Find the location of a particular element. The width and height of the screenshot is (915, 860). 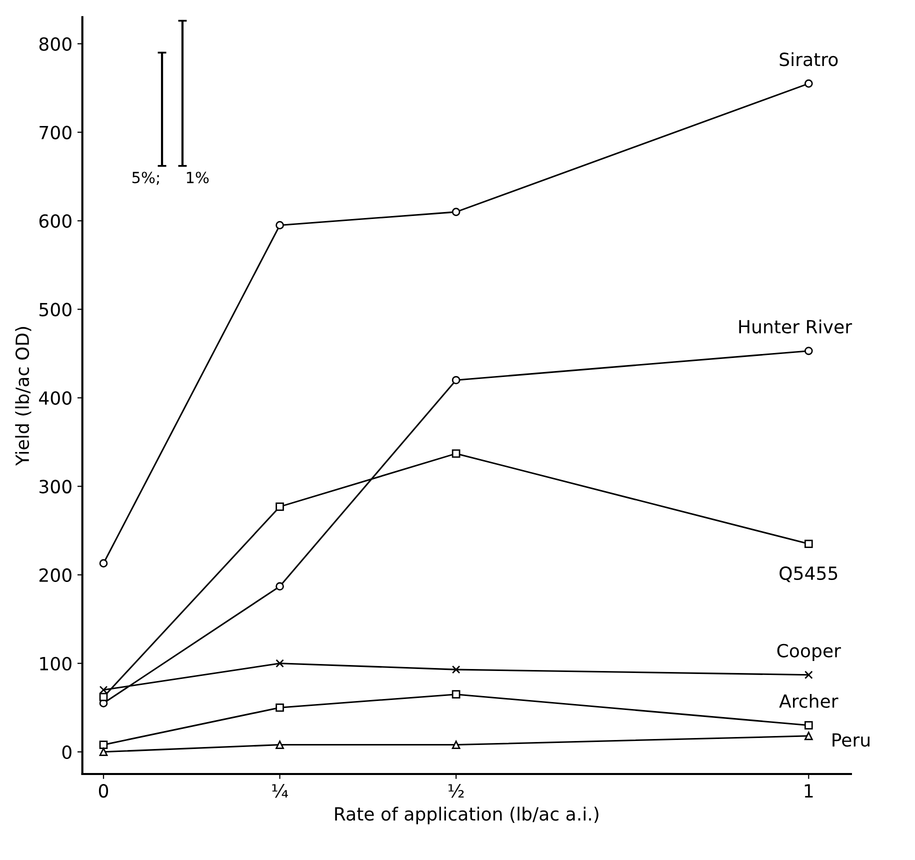

series-label: Siratro is located at coordinates (809, 59).